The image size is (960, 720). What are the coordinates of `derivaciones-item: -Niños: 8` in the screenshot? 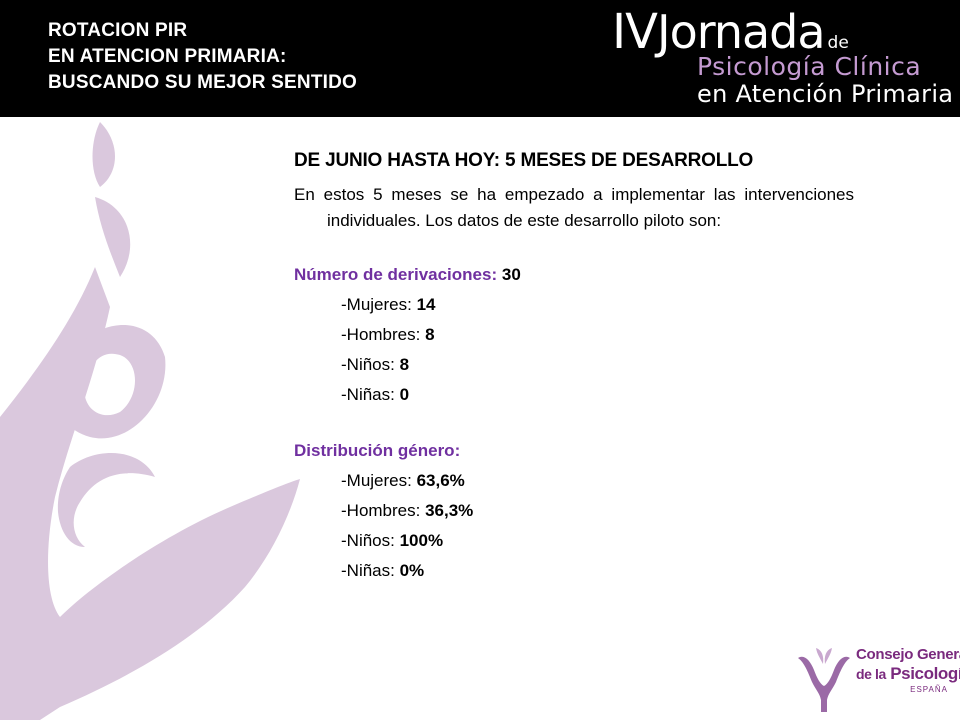 It's located at (574, 365).